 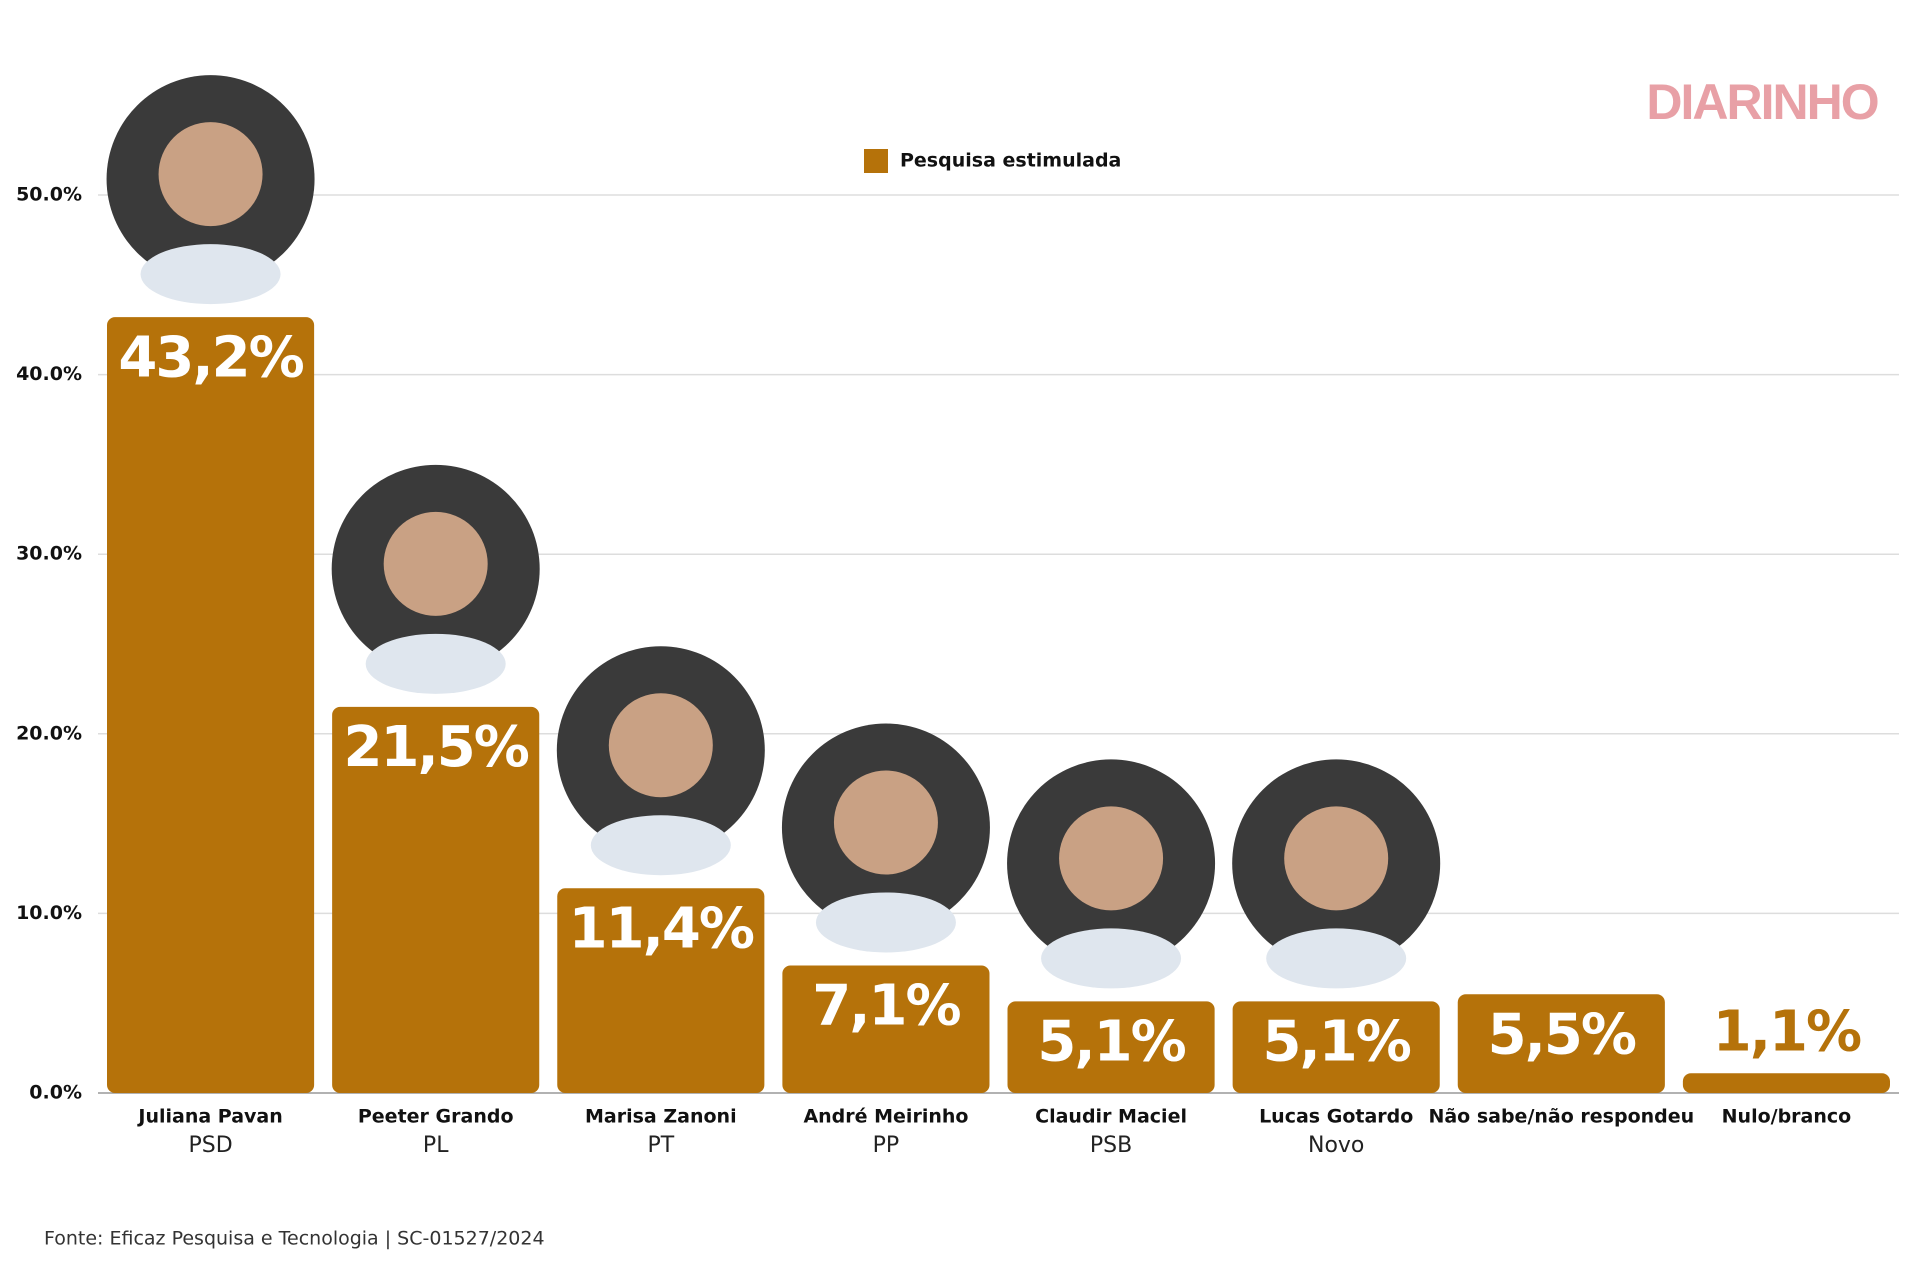 I want to click on value-label: 43,2%, so click(x=210, y=357).